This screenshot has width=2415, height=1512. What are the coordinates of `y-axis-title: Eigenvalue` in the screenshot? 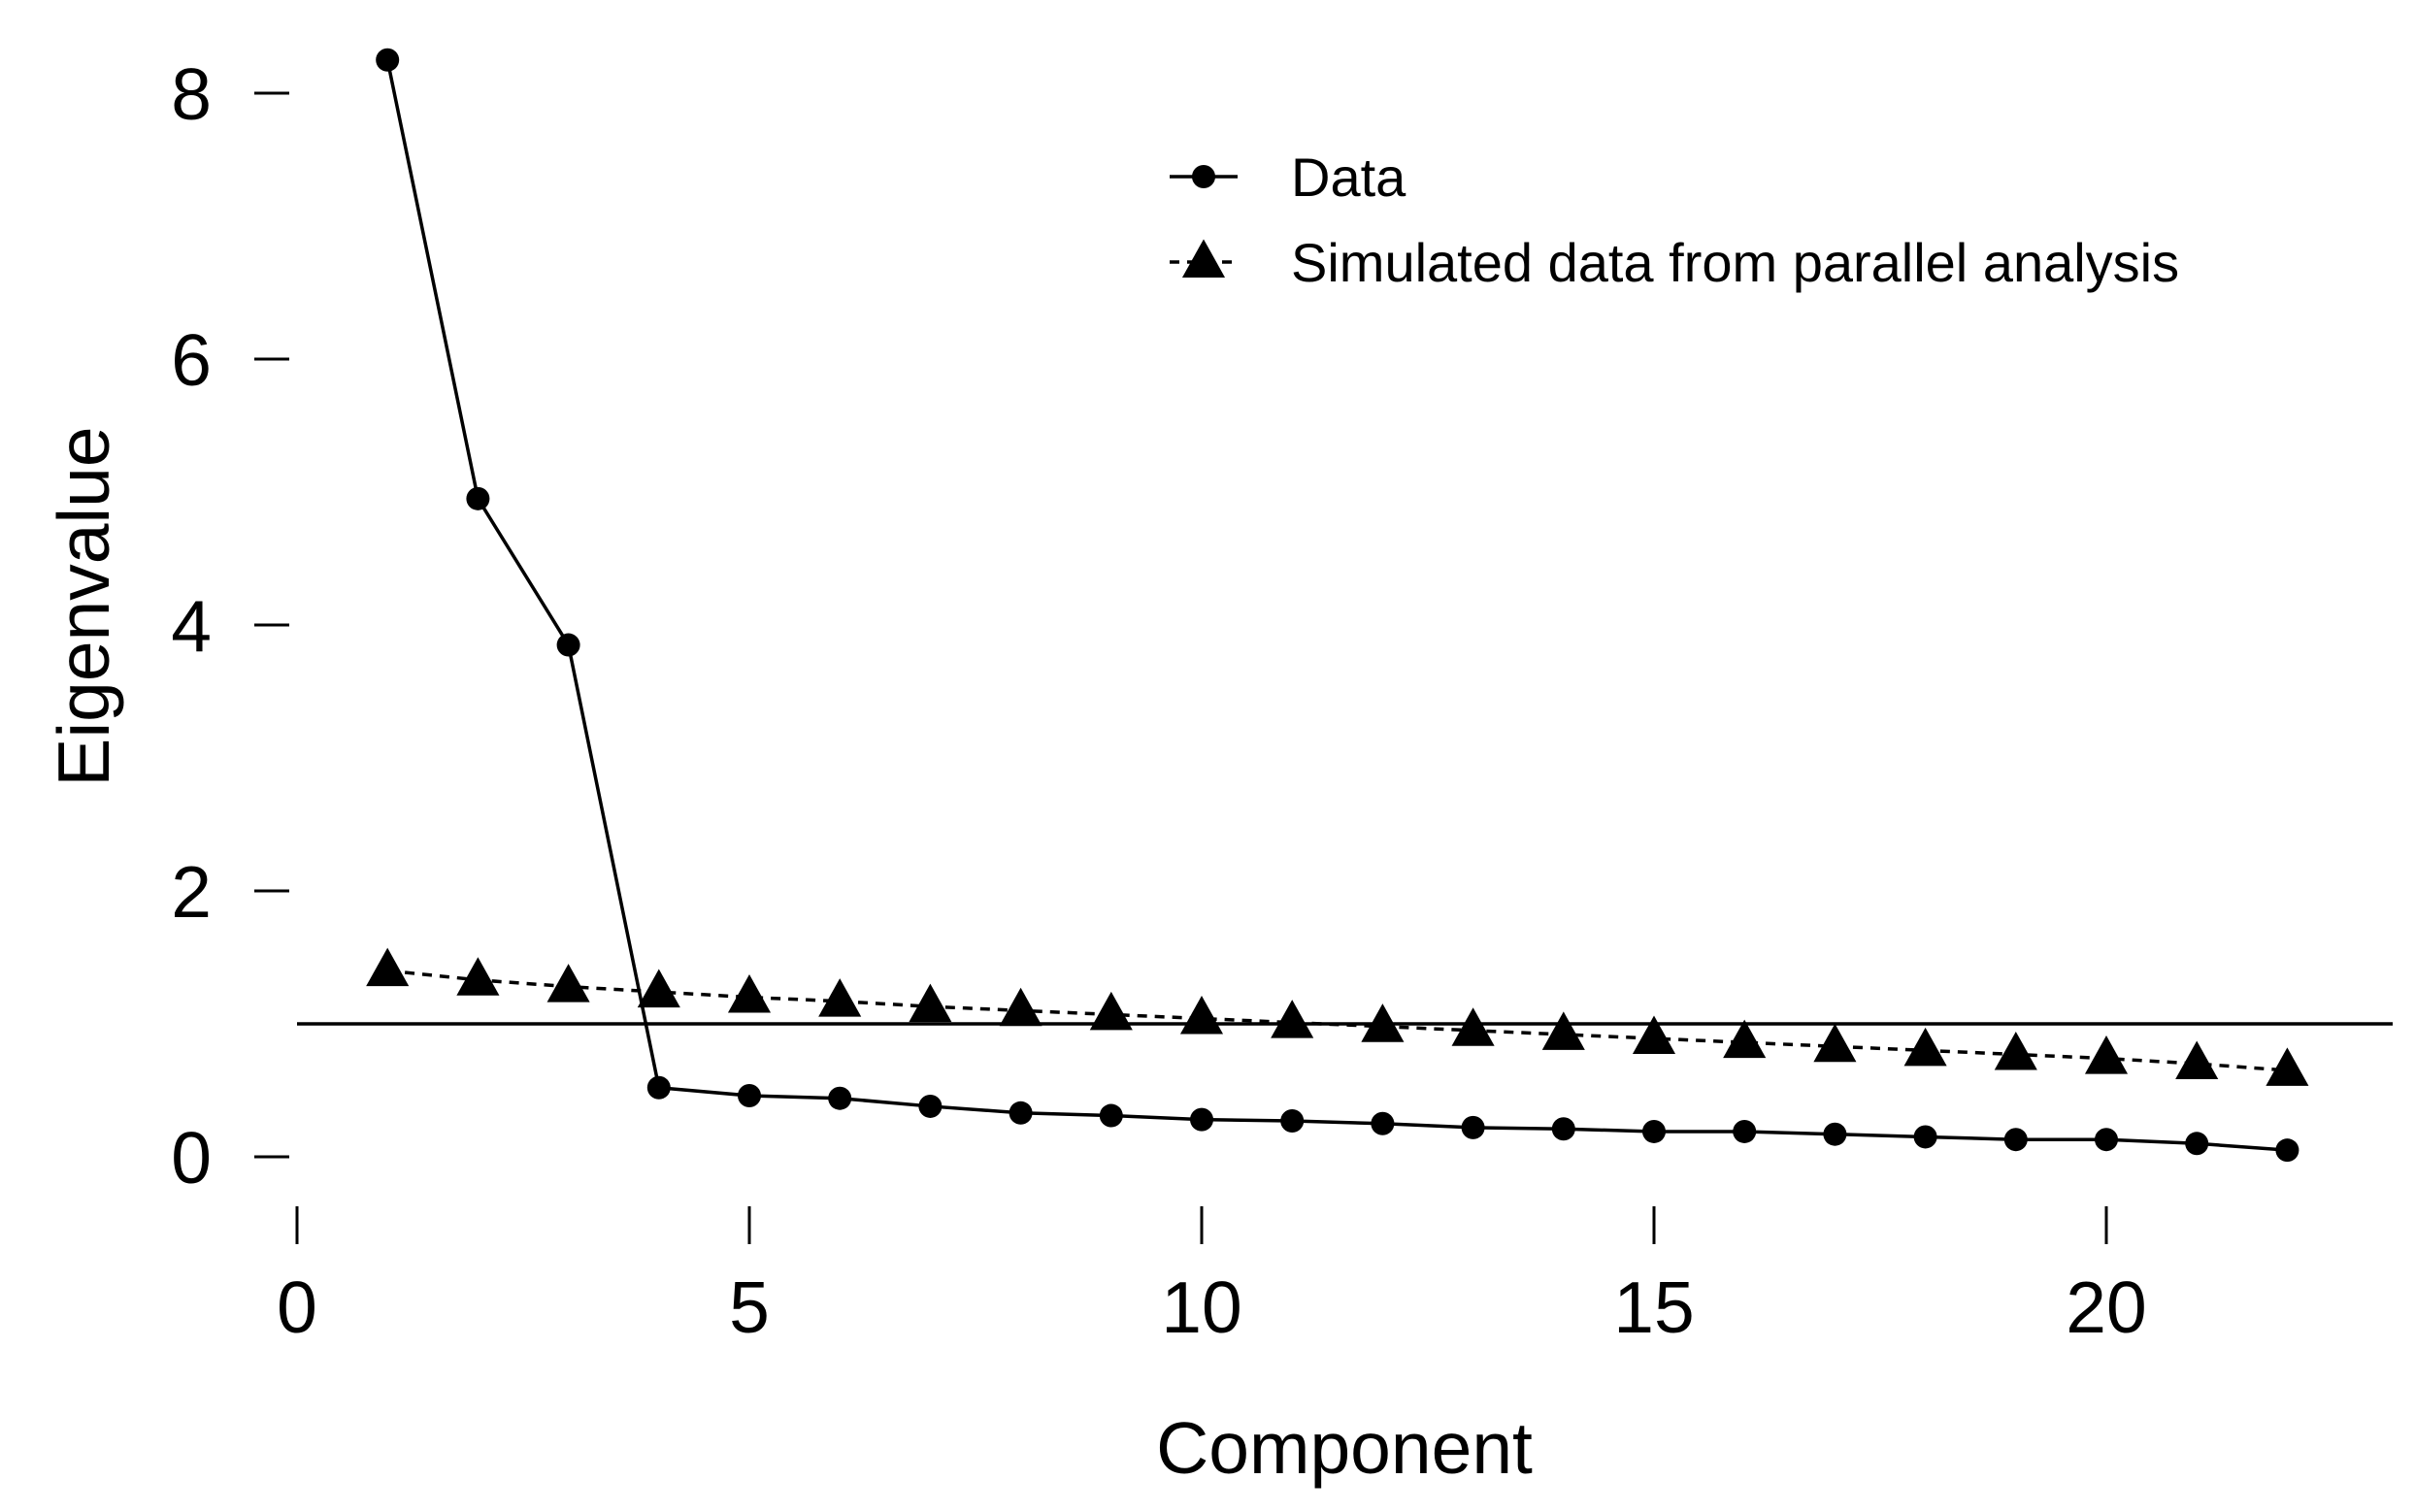 It's located at (83, 606).